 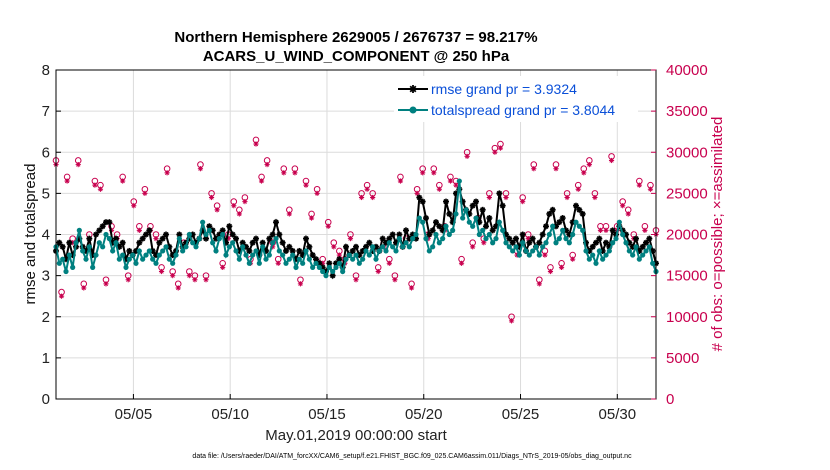 I want to click on x-tick-label: 05/20, so click(x=424, y=414).